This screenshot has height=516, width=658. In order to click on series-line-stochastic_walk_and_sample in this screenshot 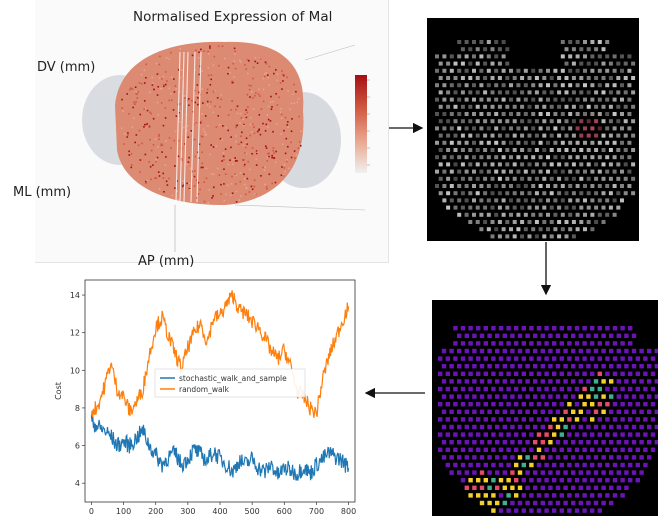, I will do `click(220, 447)`.